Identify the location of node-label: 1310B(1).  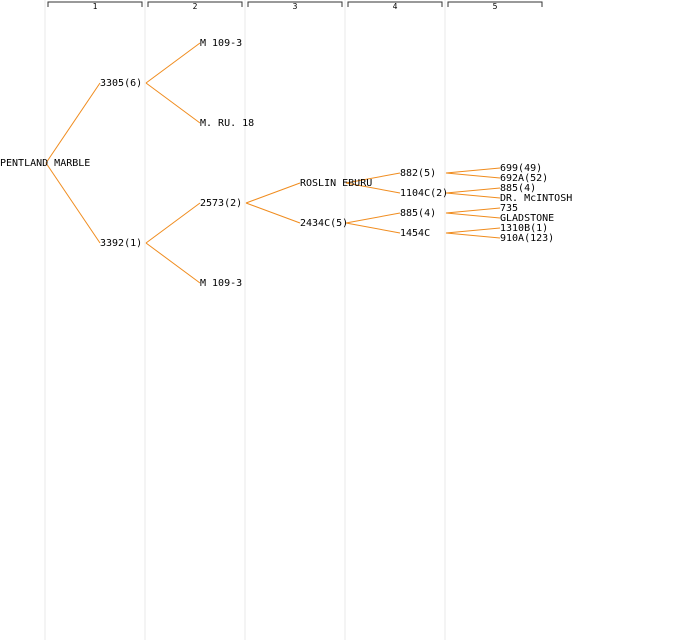
(524, 228).